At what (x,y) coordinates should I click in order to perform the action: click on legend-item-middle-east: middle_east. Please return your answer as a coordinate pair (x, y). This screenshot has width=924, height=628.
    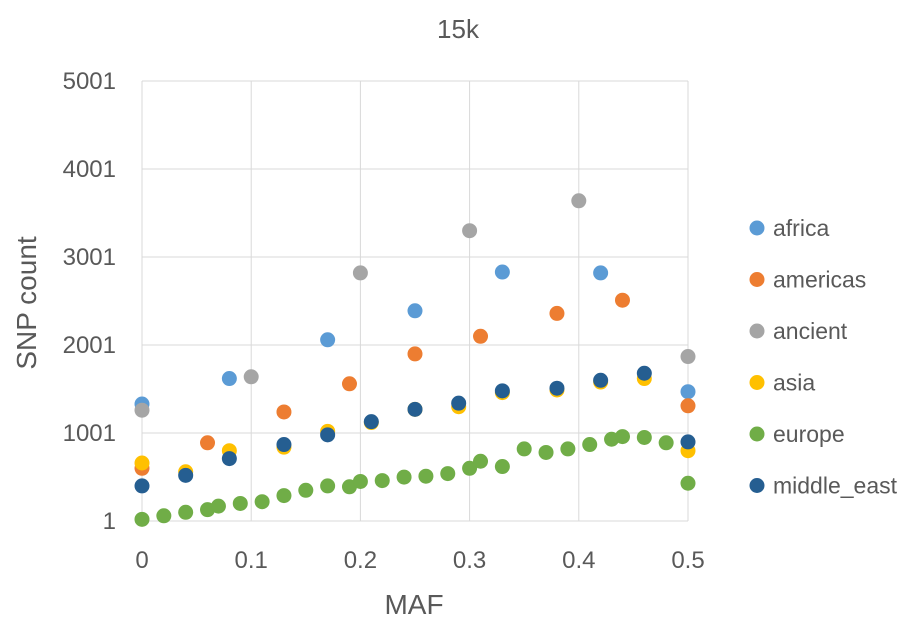
    Looking at the image, I should click on (823, 486).